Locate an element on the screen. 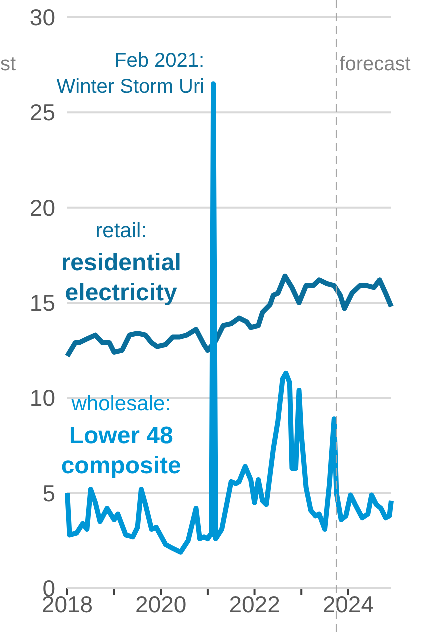  series-label: retail: residential electricity is located at coordinates (121, 262).